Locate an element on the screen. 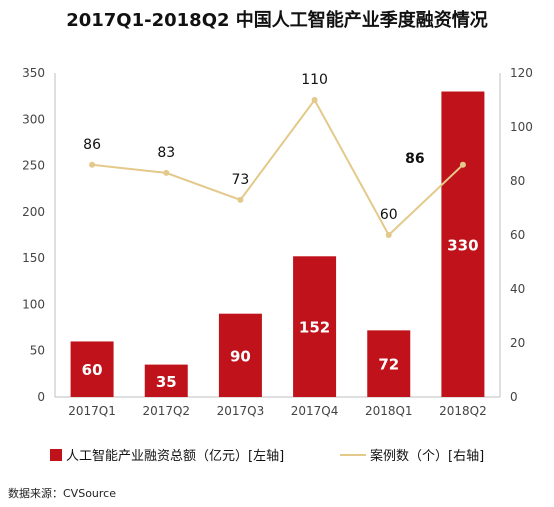 Image resolution: width=554 pixels, height=507 pixels. left-tick-label: 350 is located at coordinates (33, 73).